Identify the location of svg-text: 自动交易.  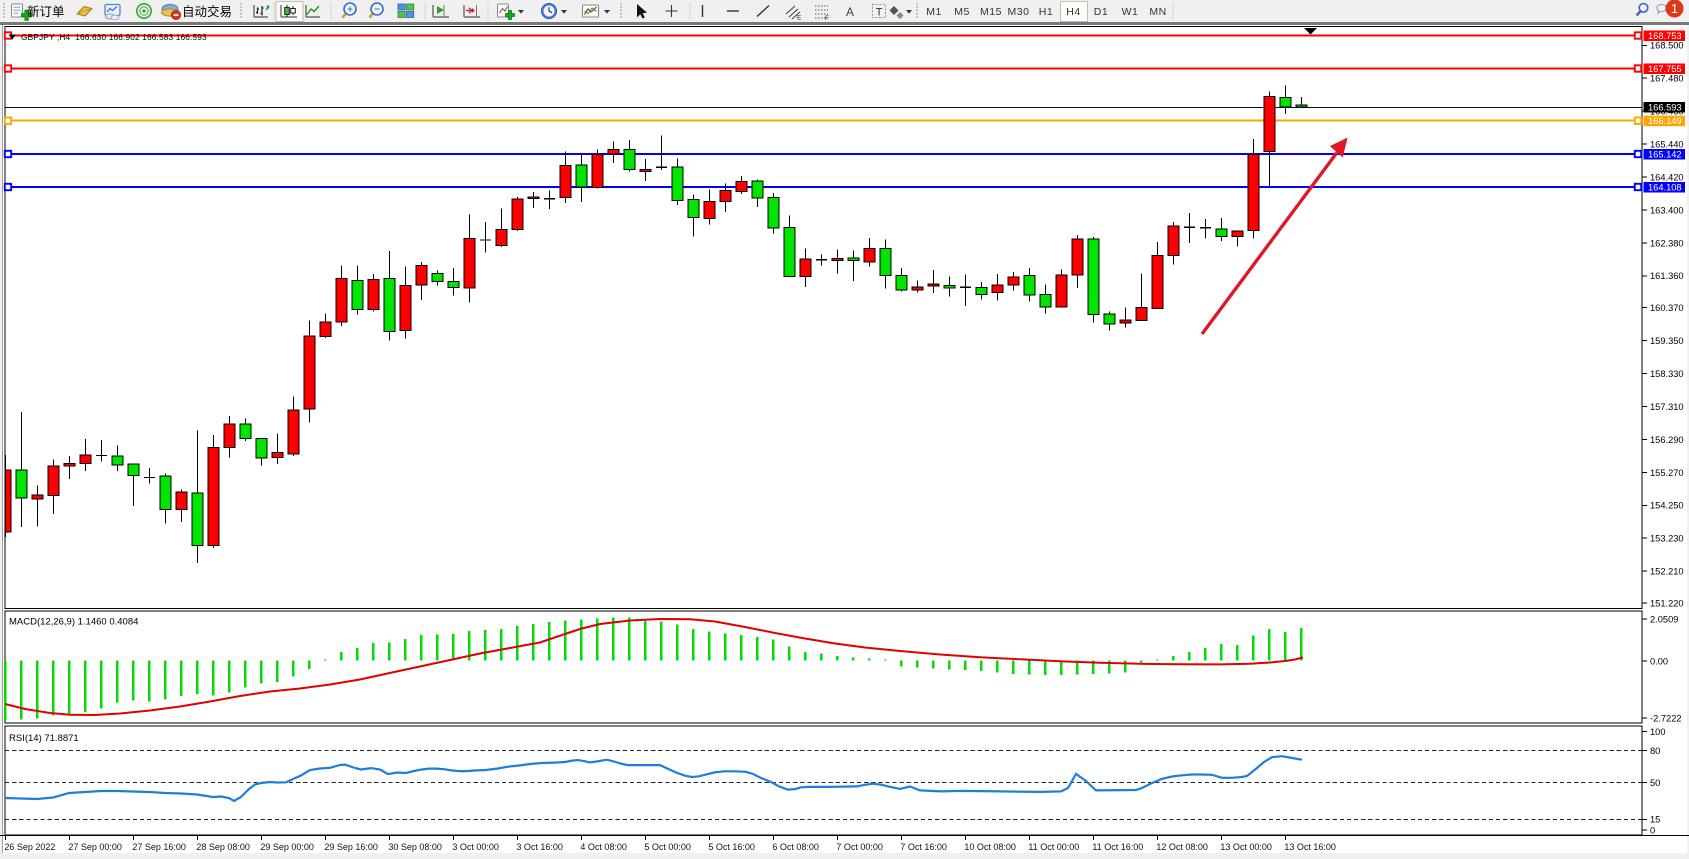
(207, 11).